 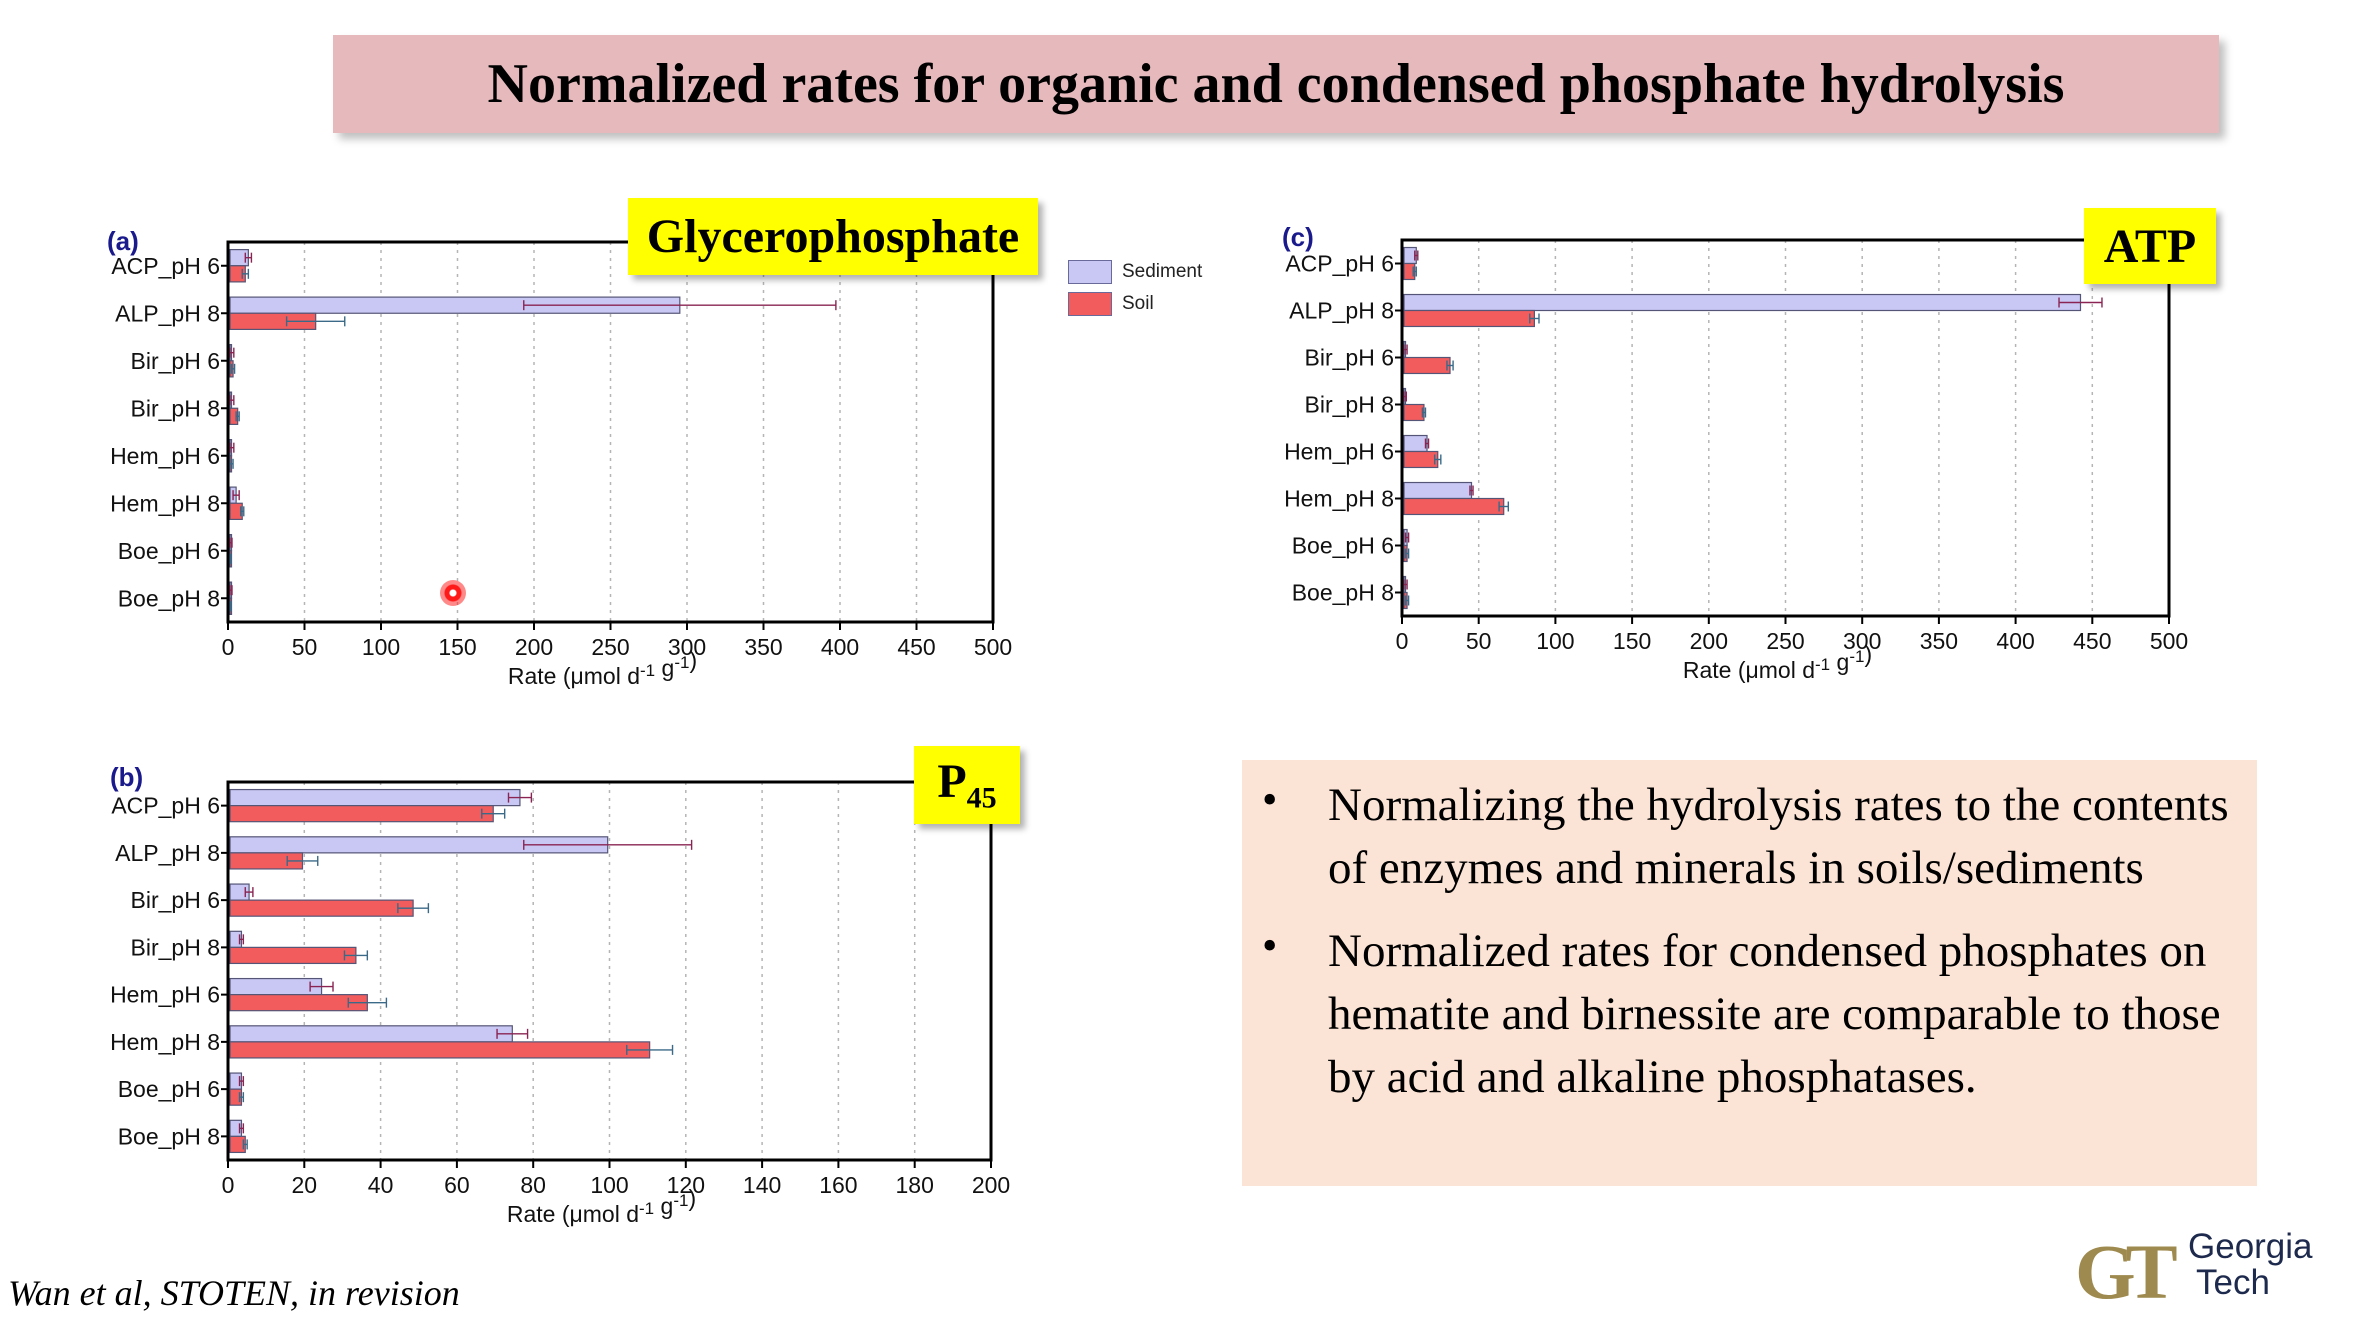 What do you see at coordinates (234, 1293) in the screenshot?
I see `citation: Wan et al, STOTEN, in revision` at bounding box center [234, 1293].